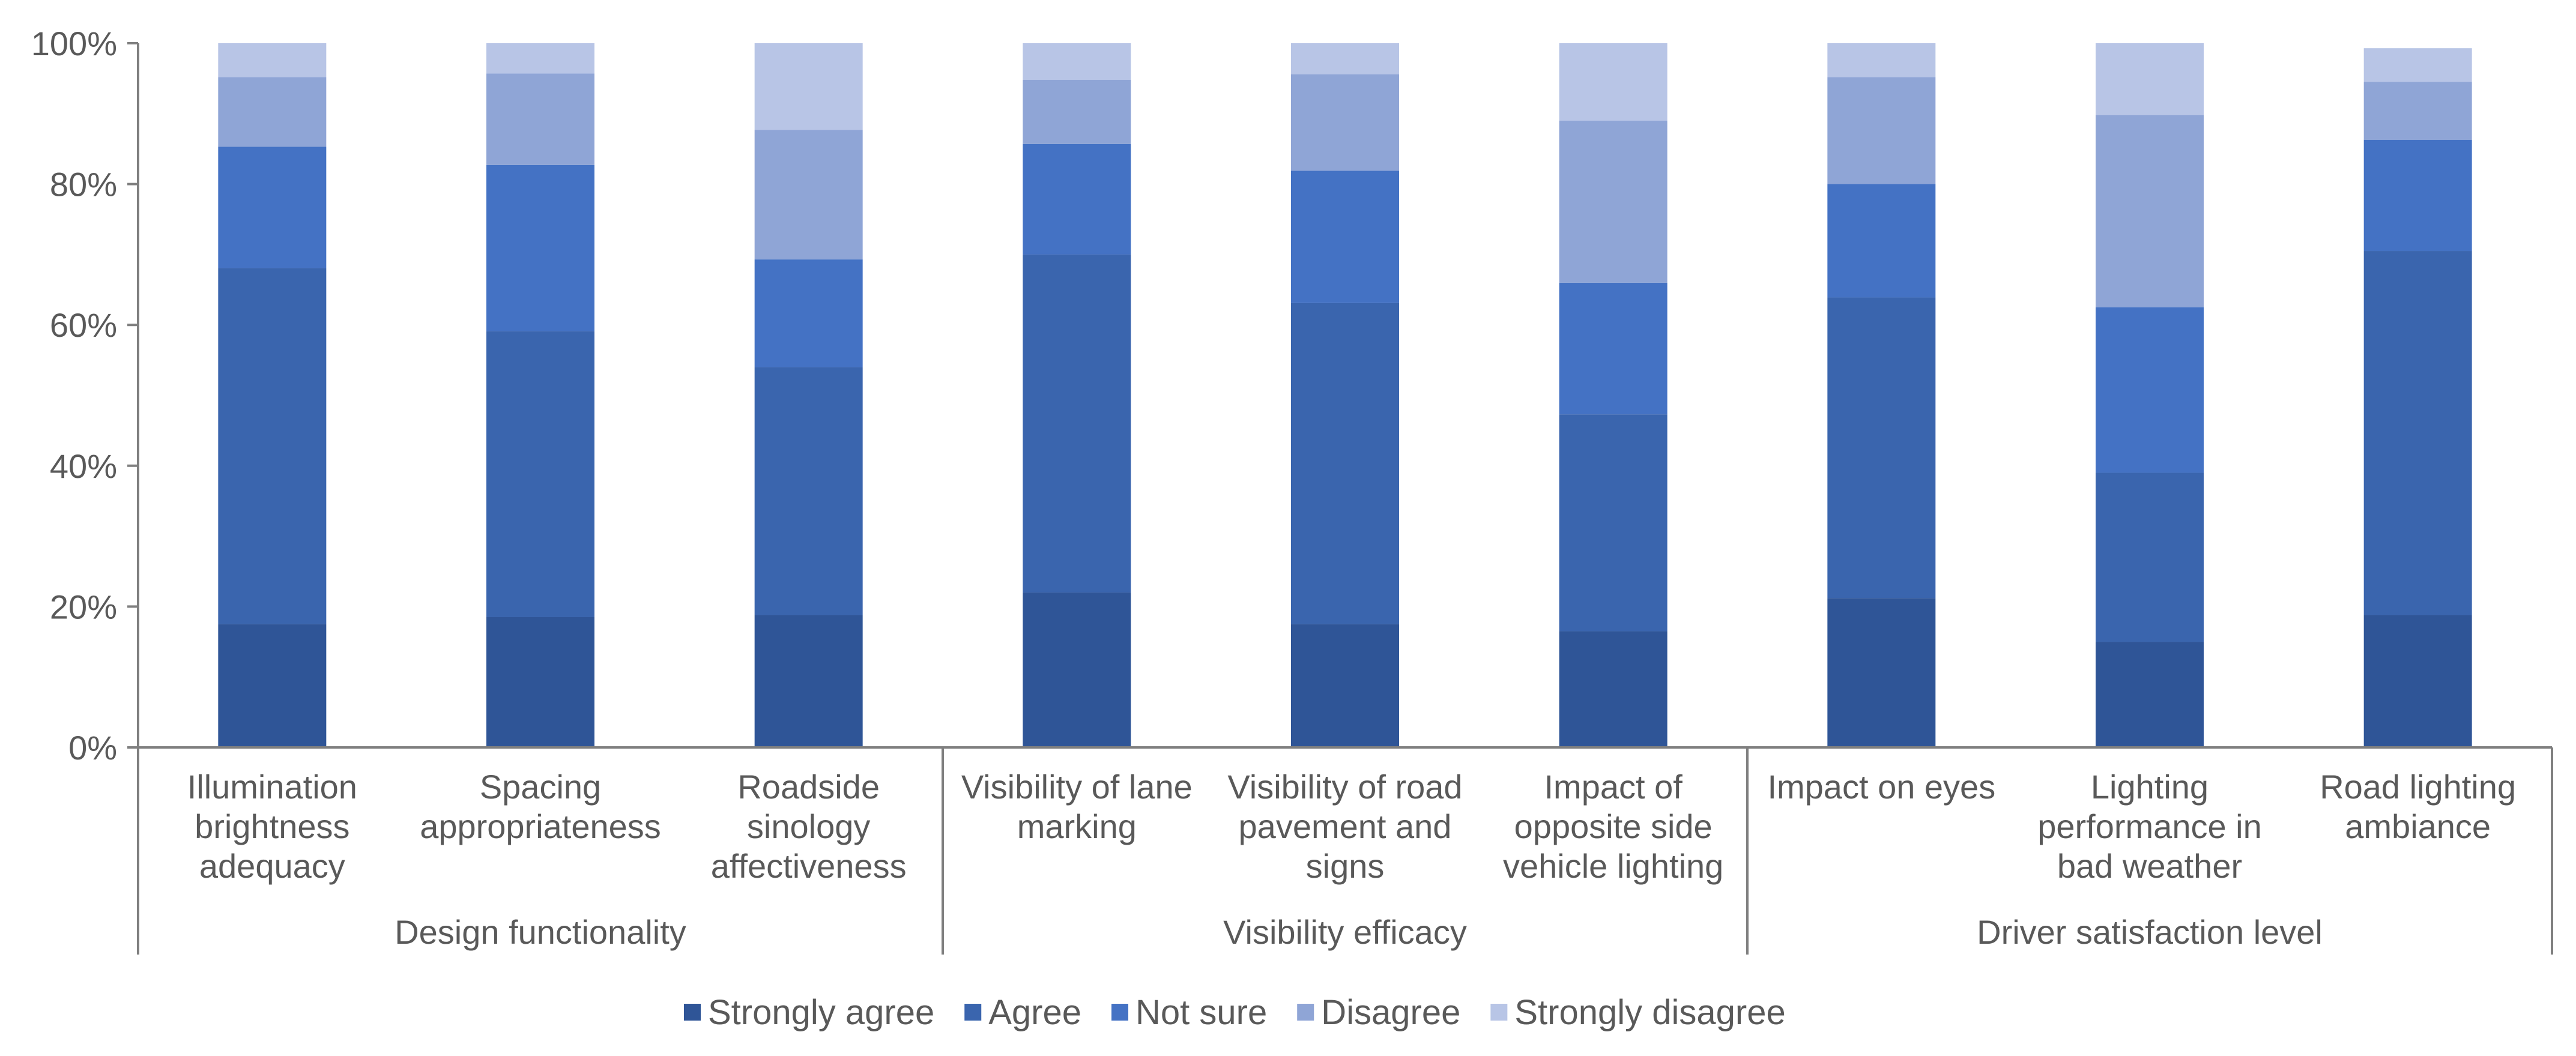 Image resolution: width=2576 pixels, height=1056 pixels. I want to click on y-axis: 0% 20% 40% 60% 80% 100%, so click(85, 396).